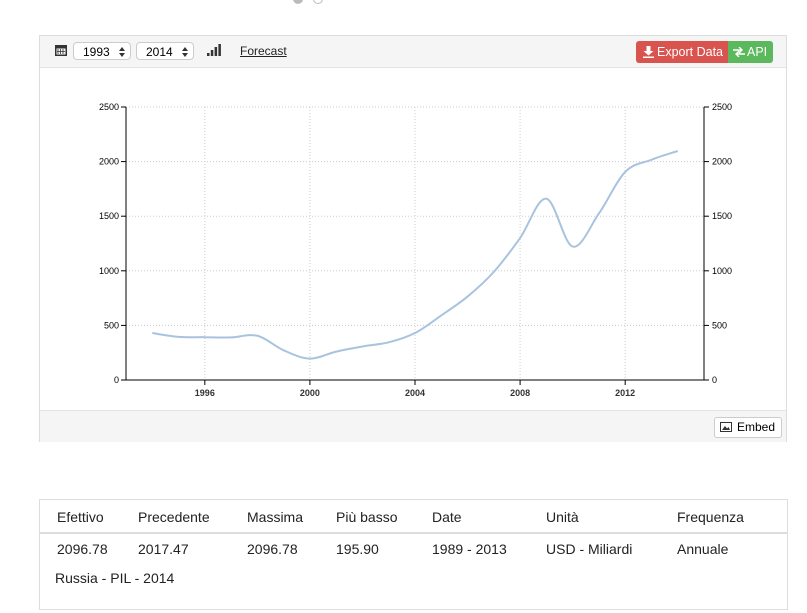 This screenshot has height=613, width=807. I want to click on cell: USD - Miliardi, so click(589, 549).